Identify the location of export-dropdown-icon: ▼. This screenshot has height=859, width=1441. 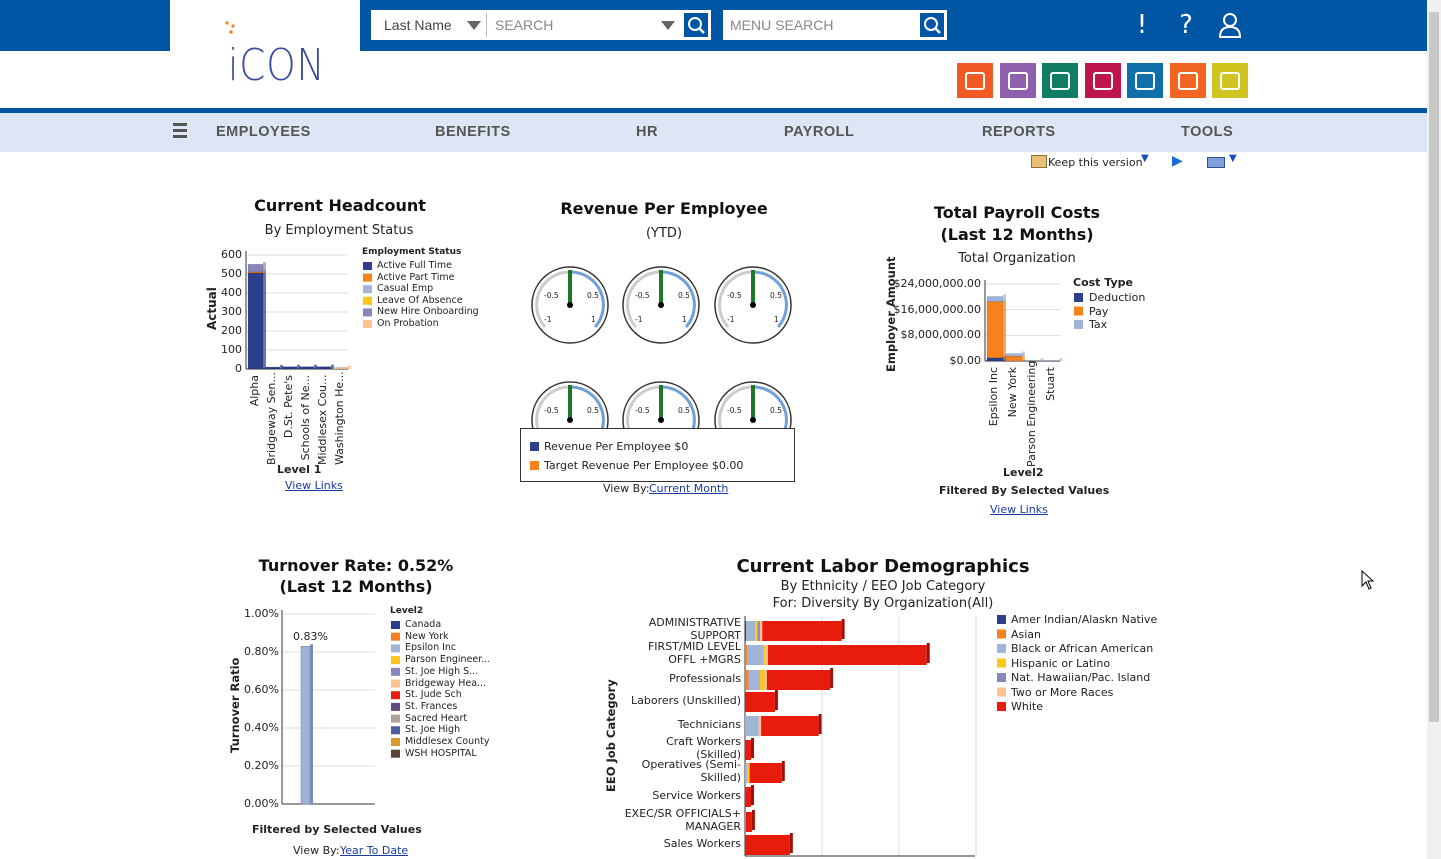
(1233, 158).